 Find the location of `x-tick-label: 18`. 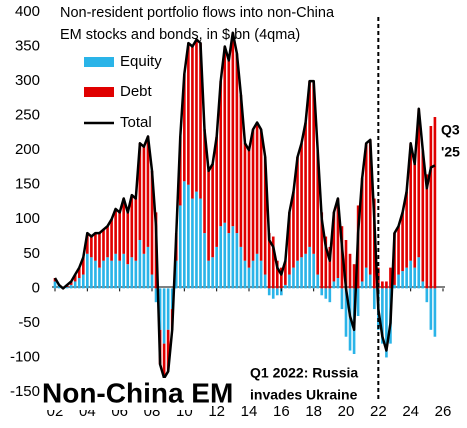

x-tick-label: 18 is located at coordinates (313, 411).